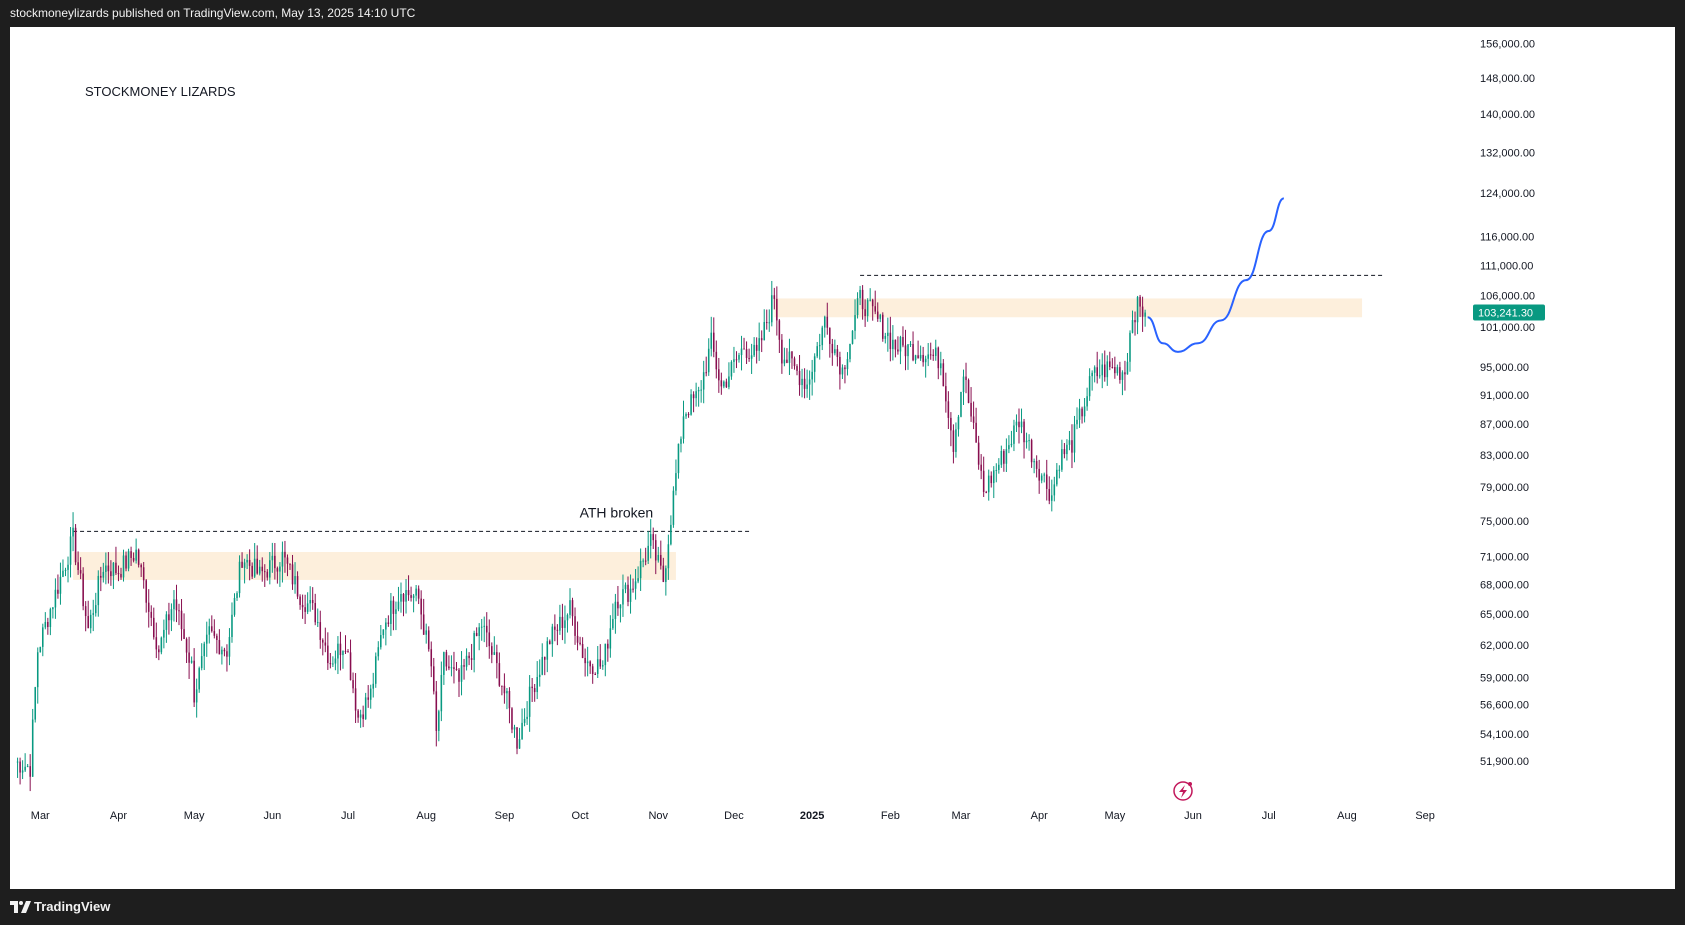 This screenshot has width=1685, height=925. I want to click on current-price-label: 103,241.30, so click(1505, 314).